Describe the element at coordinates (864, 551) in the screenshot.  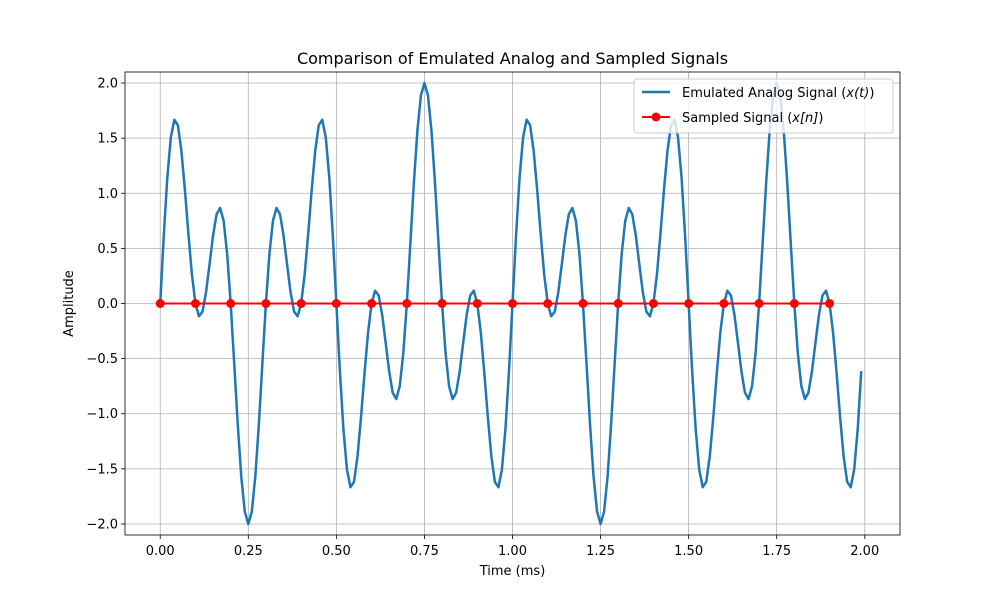
I see `x-tick-label: 2.00` at that location.